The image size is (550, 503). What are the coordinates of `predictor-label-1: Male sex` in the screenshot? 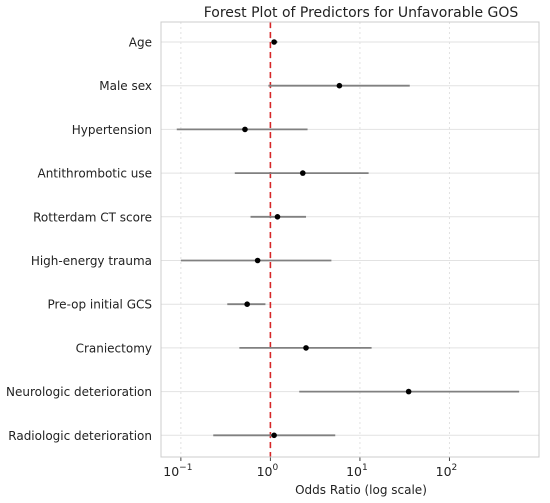 It's located at (125, 86).